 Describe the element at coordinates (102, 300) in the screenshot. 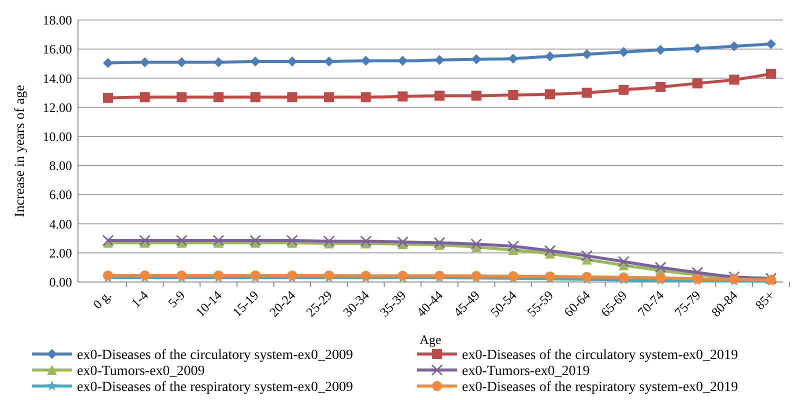

I see `x-tick-label: 0 g.` at that location.